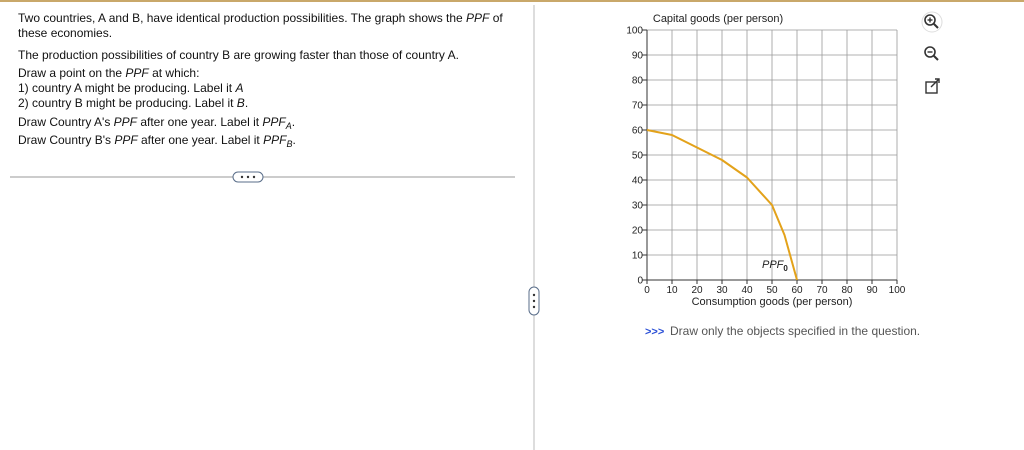 The image size is (1024, 450). What do you see at coordinates (512, 1) in the screenshot?
I see `top-border` at bounding box center [512, 1].